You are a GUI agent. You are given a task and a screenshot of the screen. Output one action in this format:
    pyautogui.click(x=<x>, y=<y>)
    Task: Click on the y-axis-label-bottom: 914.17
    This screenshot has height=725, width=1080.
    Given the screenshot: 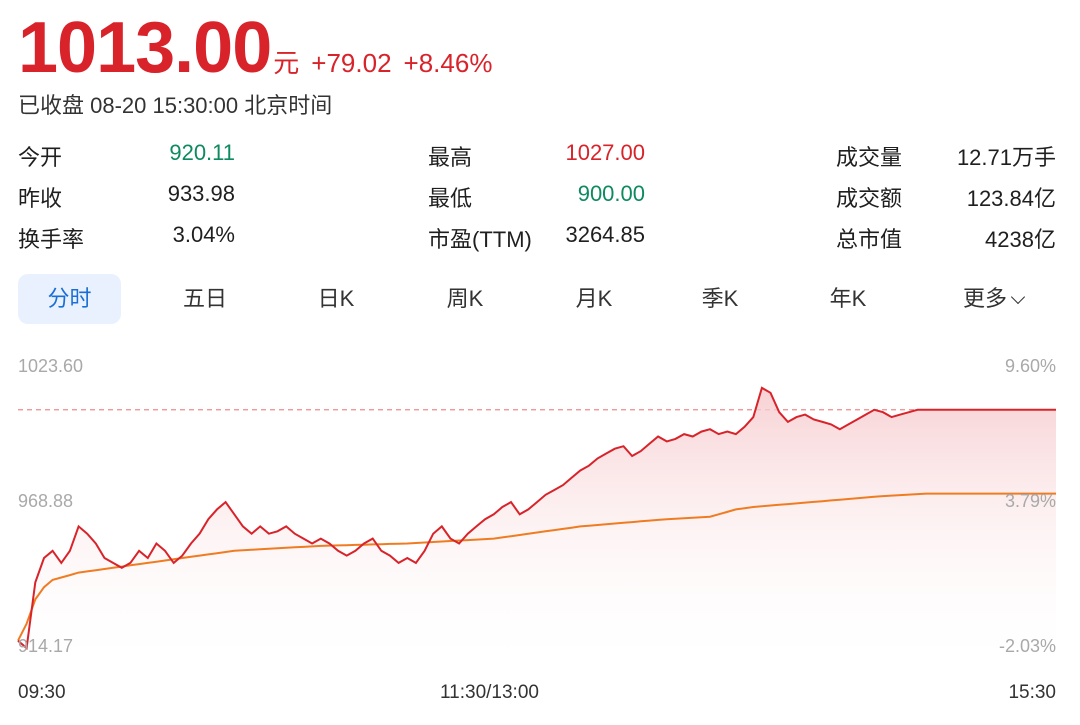 What is the action you would take?
    pyautogui.click(x=46, y=646)
    